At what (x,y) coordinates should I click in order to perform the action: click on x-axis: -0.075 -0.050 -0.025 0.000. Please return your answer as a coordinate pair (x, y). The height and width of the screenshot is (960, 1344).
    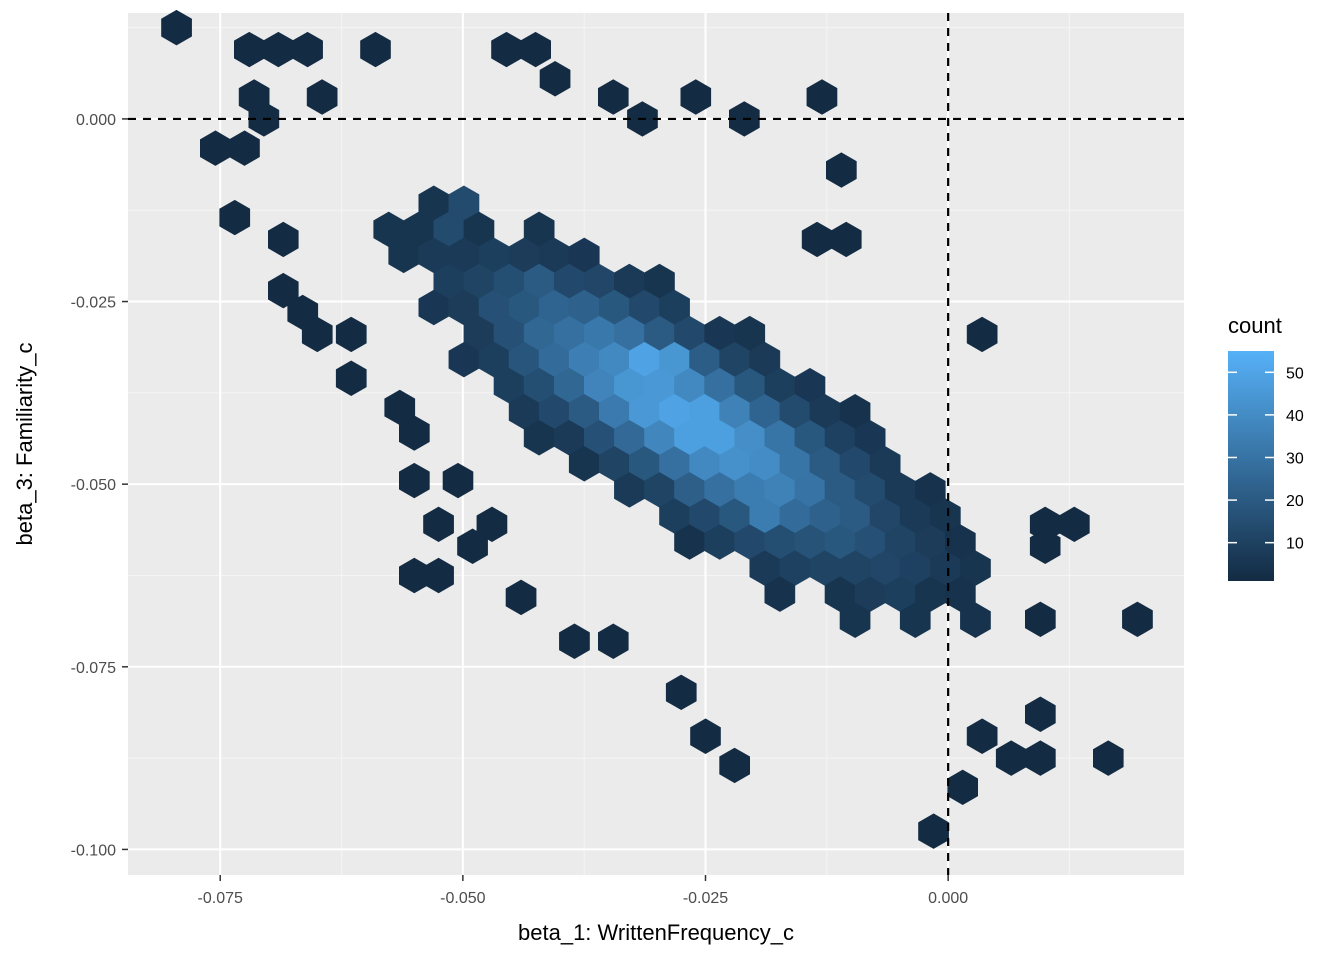
    Looking at the image, I should click on (583, 891).